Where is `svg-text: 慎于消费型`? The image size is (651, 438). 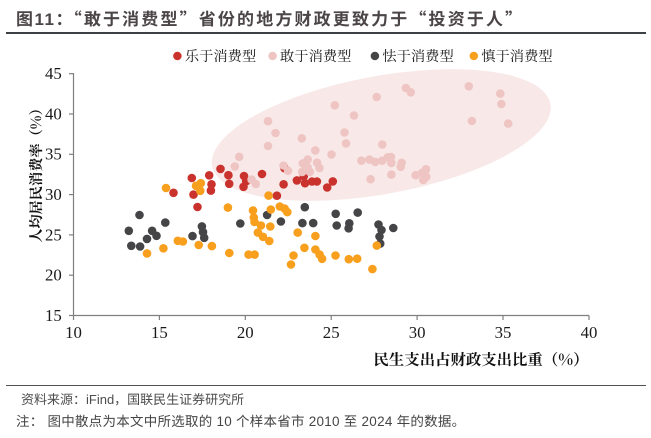 svg-text: 慎于消费型 is located at coordinates (516, 56).